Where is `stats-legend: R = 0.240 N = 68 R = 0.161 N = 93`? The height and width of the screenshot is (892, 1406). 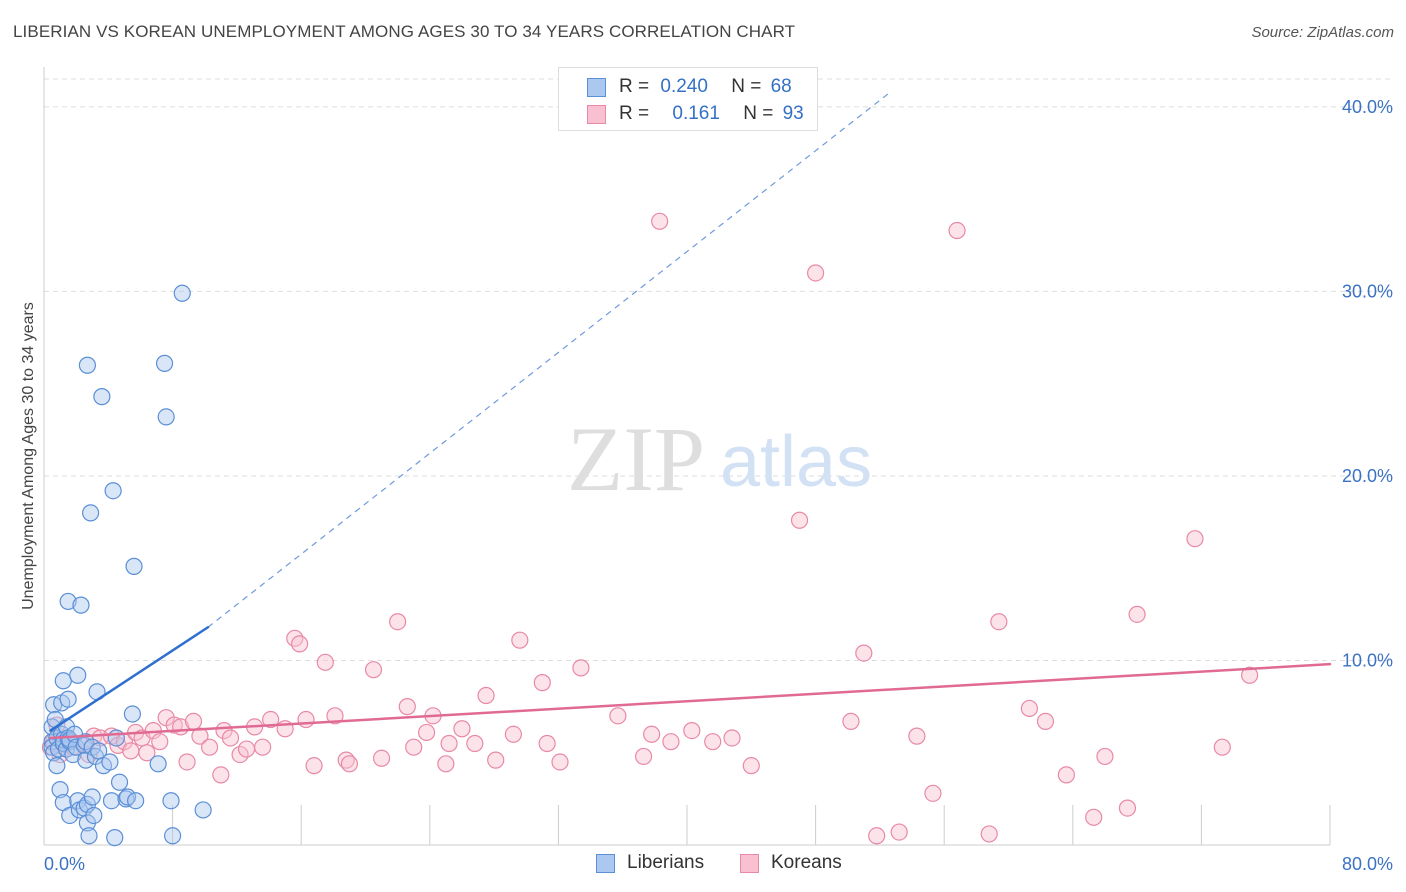
stats-legend: R = 0.240 N = 68 R = 0.161 N = 93 is located at coordinates (688, 99).